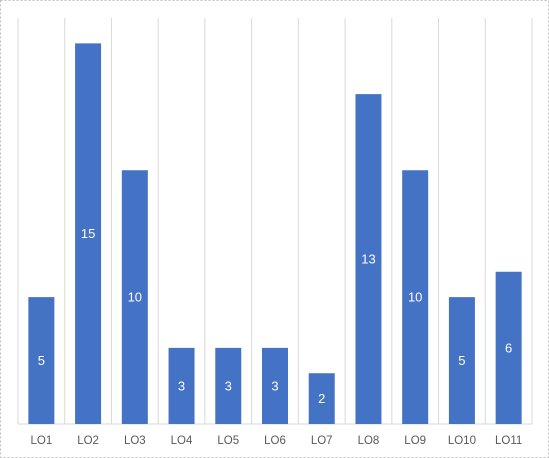  Describe the element at coordinates (462, 441) in the screenshot. I see `x-tick-label: LO10` at that location.